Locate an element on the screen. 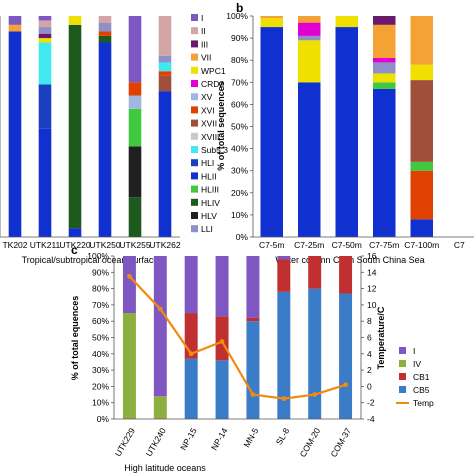  a-bar-wpc1-utk220 is located at coordinates (75, 20).